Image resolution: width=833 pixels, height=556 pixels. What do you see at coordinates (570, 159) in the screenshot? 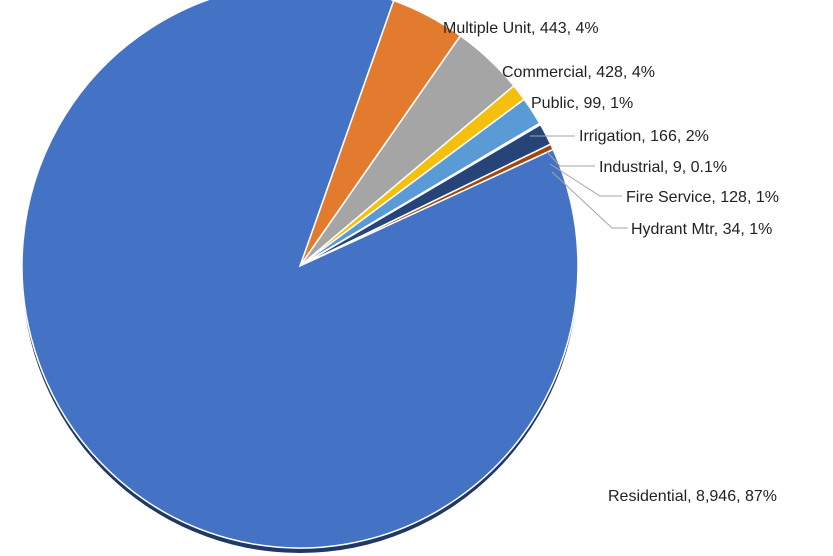
I see `leader-line-industrial` at bounding box center [570, 159].